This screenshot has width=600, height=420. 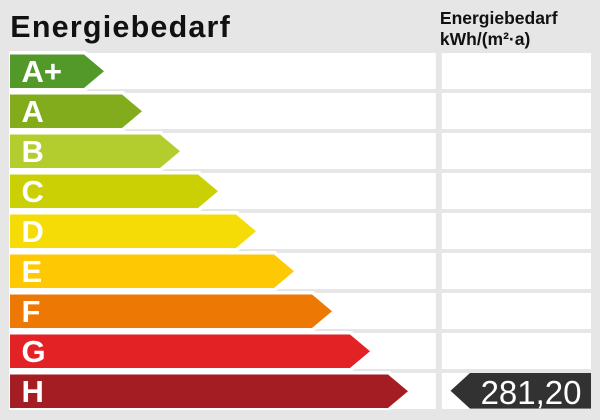 I want to click on svg-text: G, so click(x=34, y=351).